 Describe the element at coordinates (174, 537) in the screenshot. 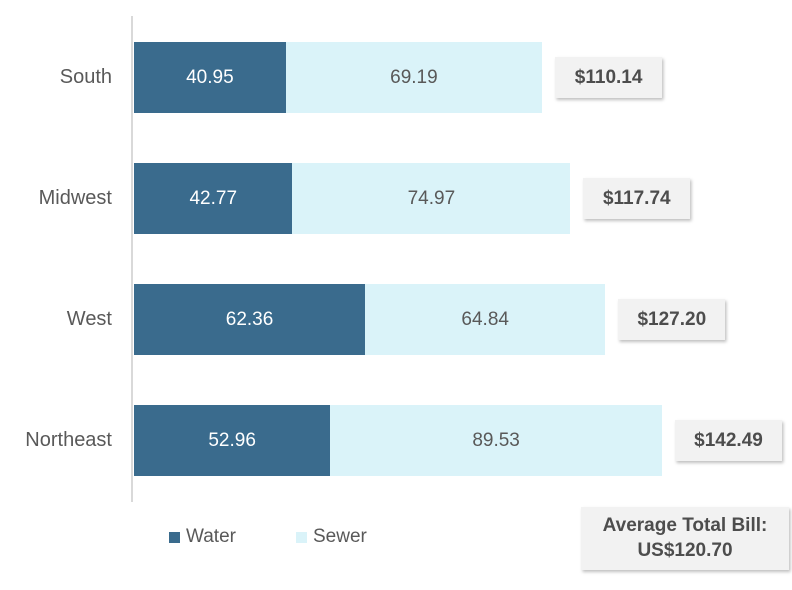

I see `water-legend-swatch-icon` at that location.